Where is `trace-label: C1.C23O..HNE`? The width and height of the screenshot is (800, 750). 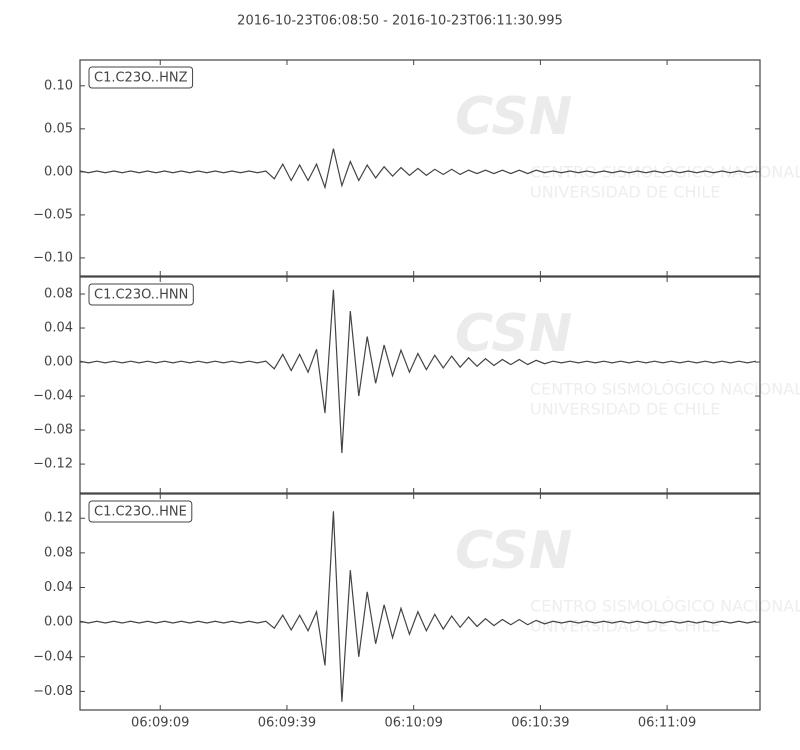
trace-label: C1.C23O..HNE is located at coordinates (140, 512).